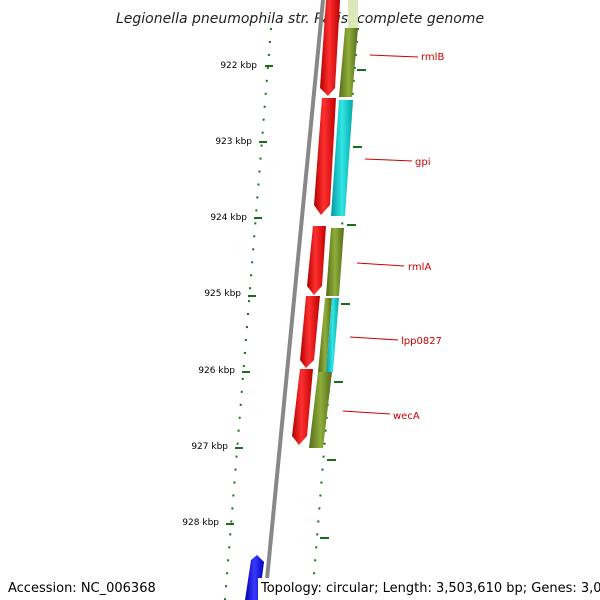  I want to click on accession-label: Accession: NC_006368, so click(82, 589).